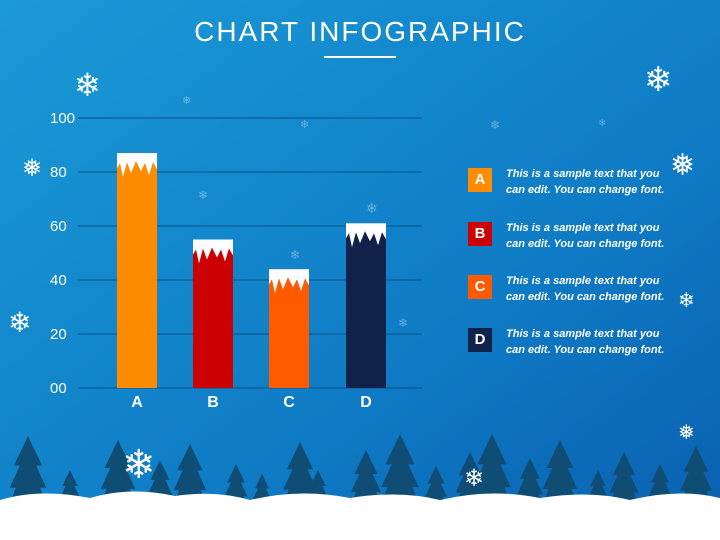 This screenshot has height=540, width=720. What do you see at coordinates (360, 515) in the screenshot?
I see `snow-ground` at bounding box center [360, 515].